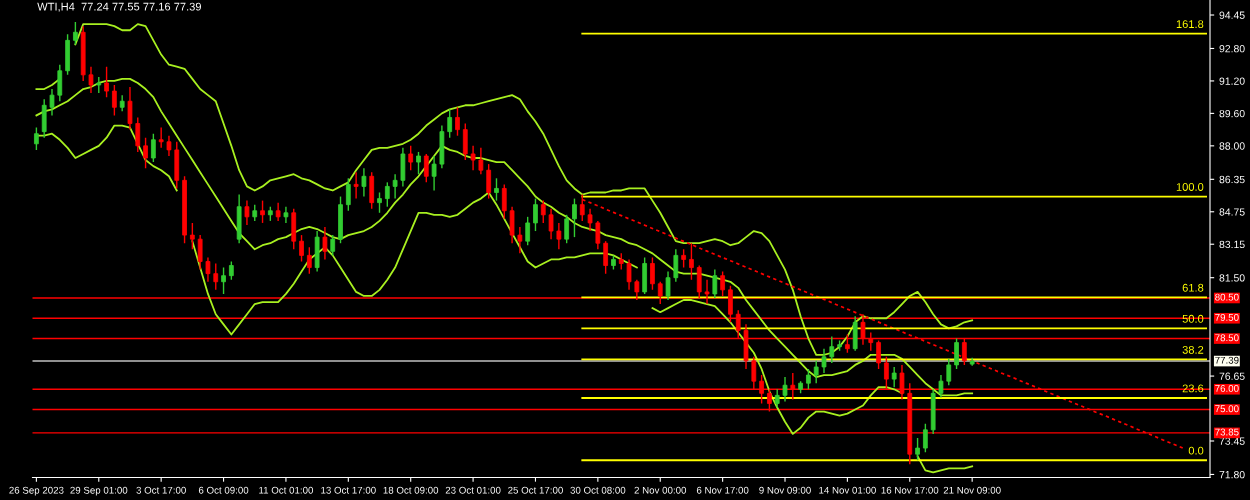  Describe the element at coordinates (785, 490) in the screenshot. I see `x-tick-label: 9 Nov 09:00` at that location.